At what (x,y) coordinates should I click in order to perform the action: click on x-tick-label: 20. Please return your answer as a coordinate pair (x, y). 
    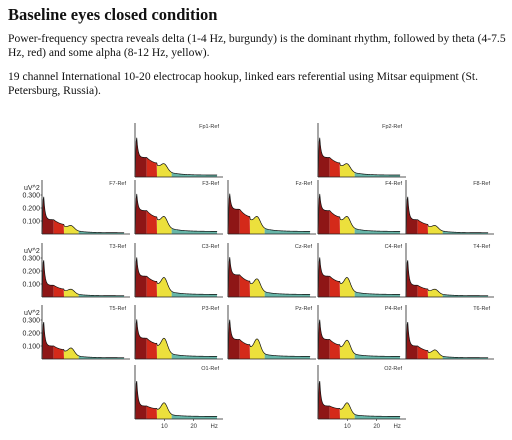
    Looking at the image, I should click on (193, 427).